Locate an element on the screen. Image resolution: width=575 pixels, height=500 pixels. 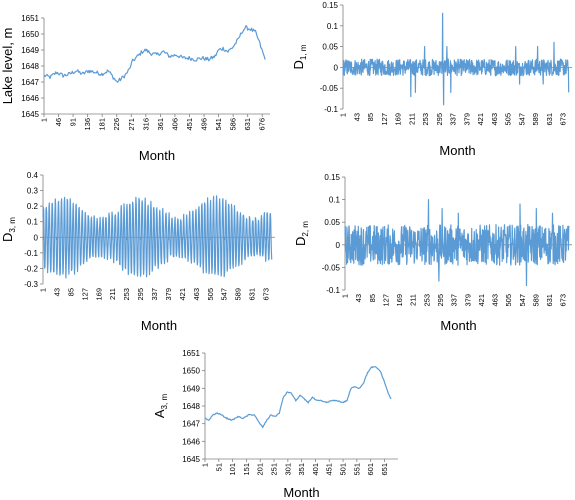
y-axis-label-sub: 1, m is located at coordinates (303, 52).